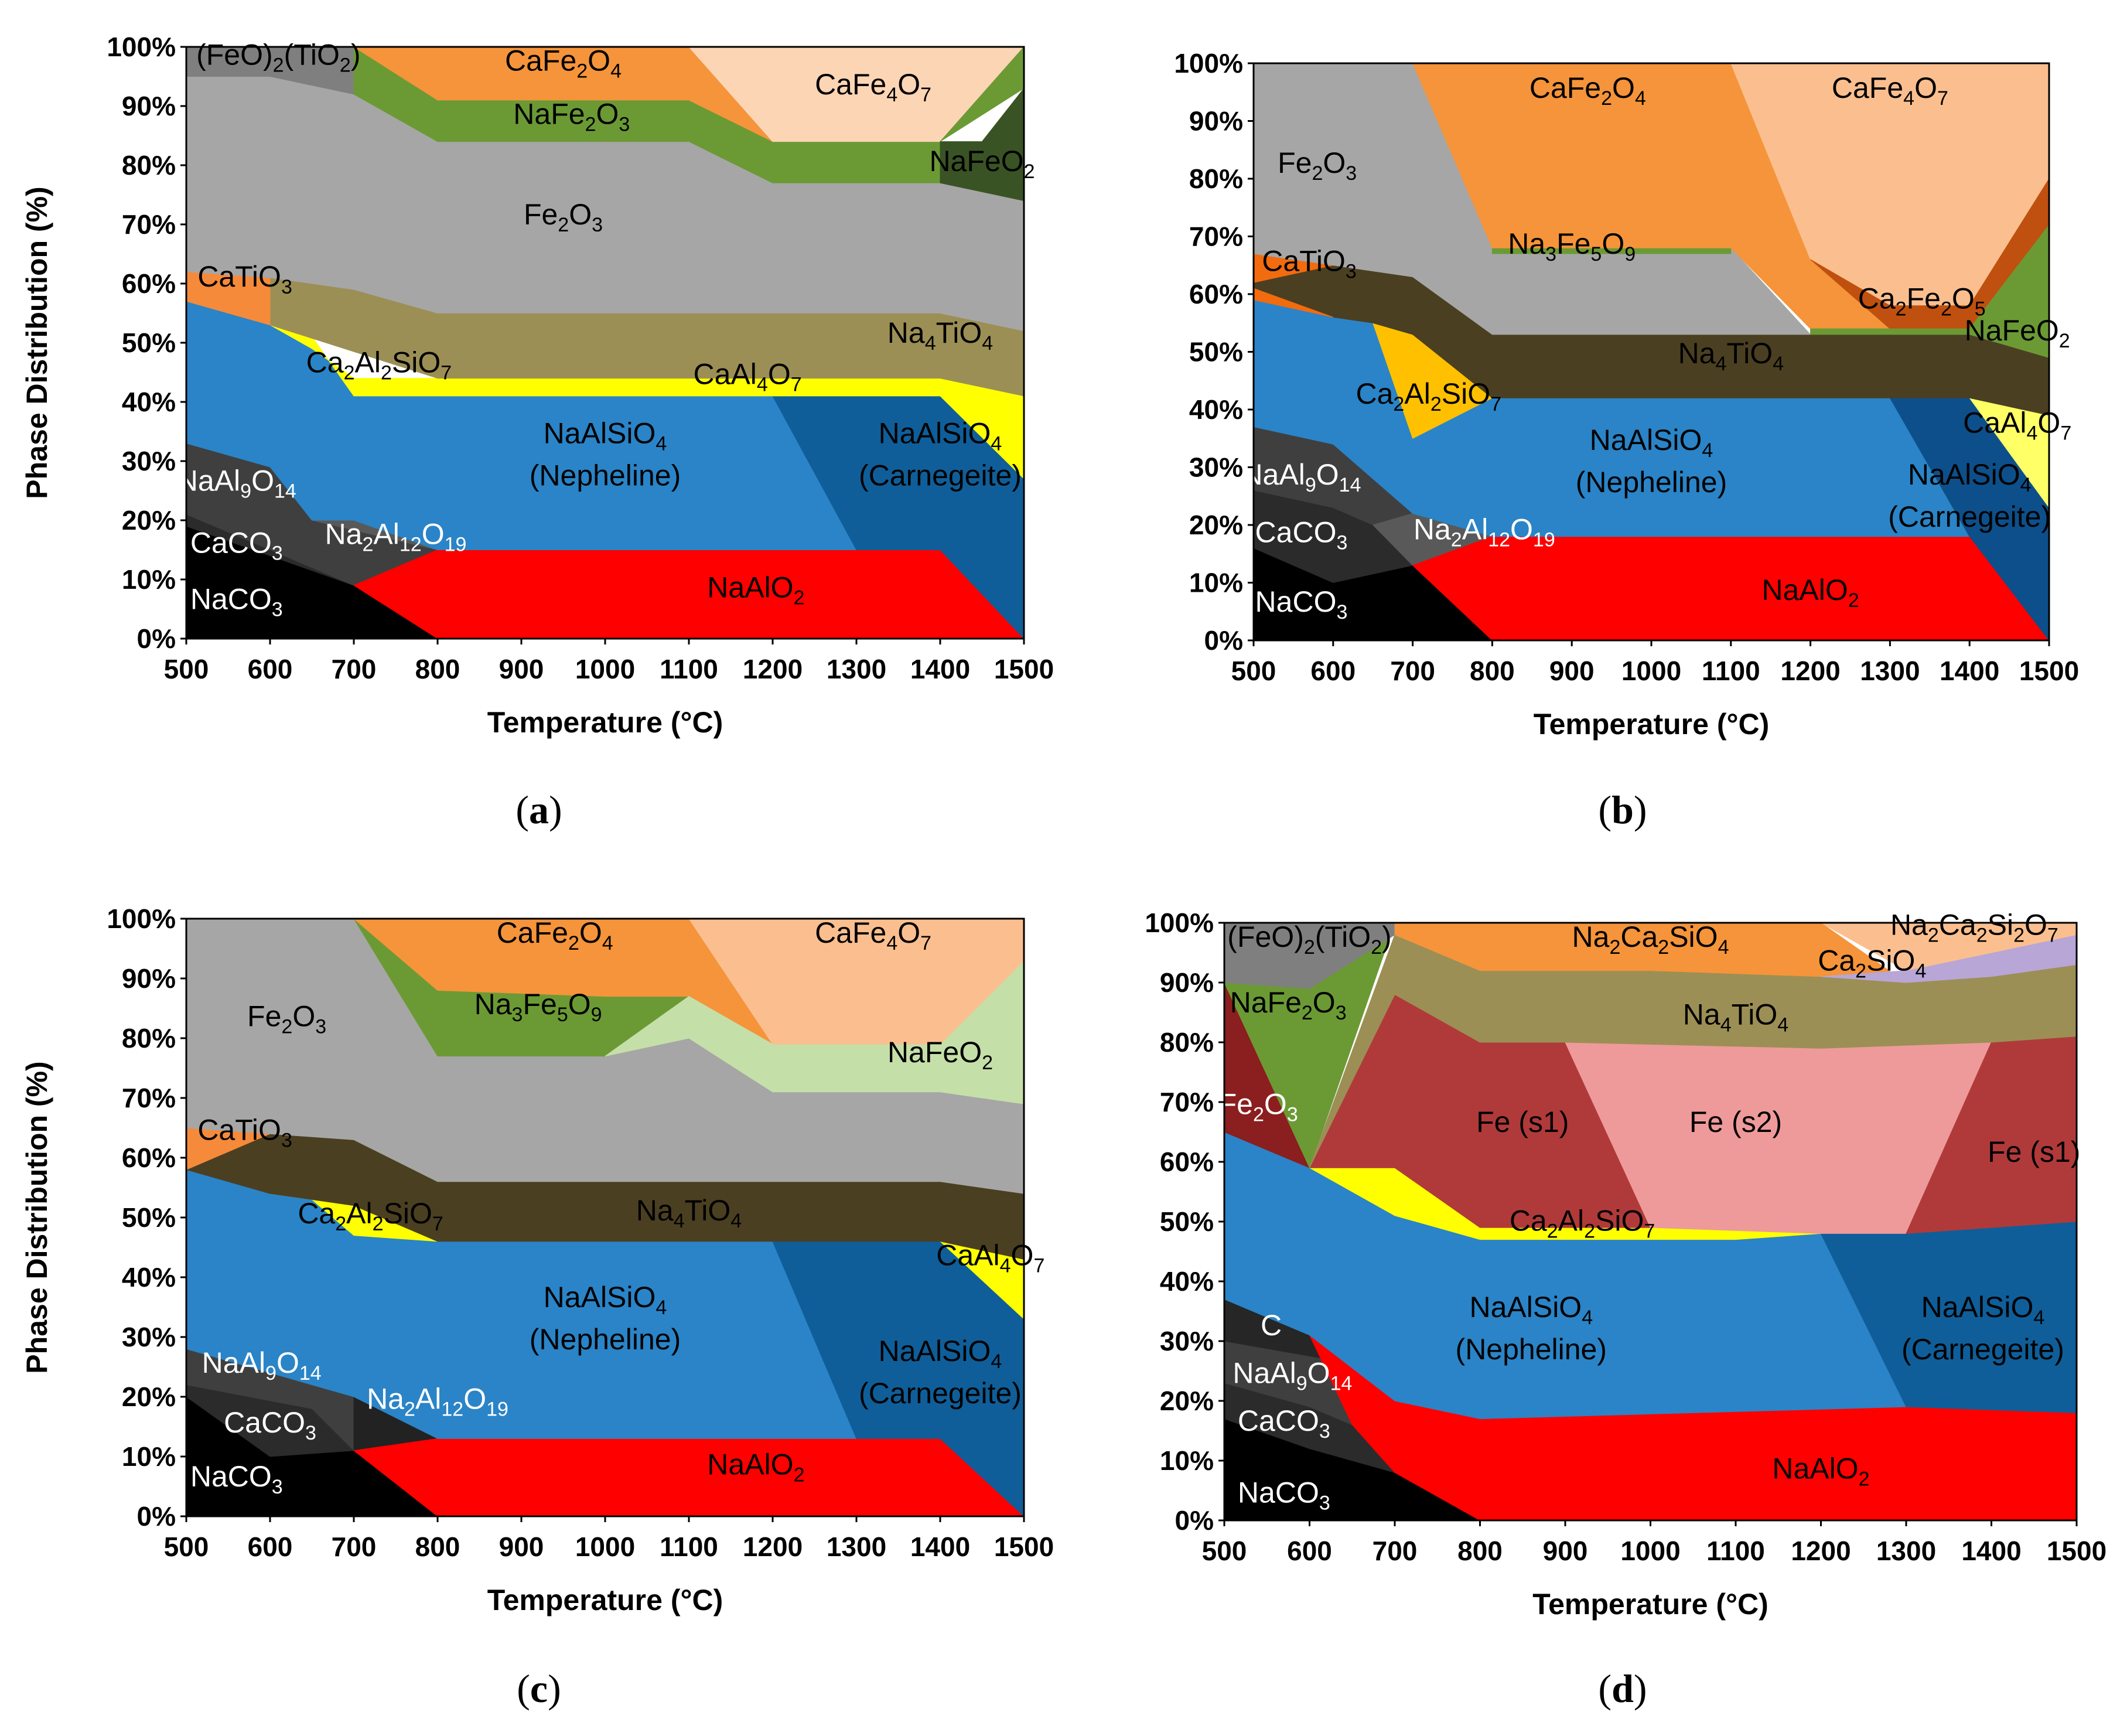  I want to click on label-part: Si, so click(2000, 924).